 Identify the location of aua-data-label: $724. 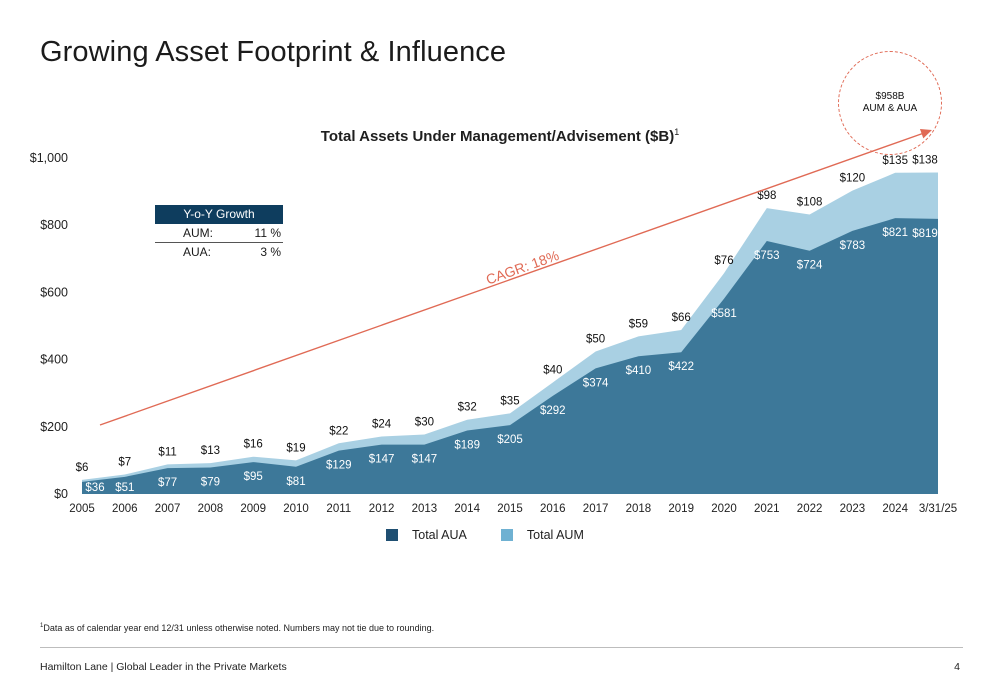
(810, 266).